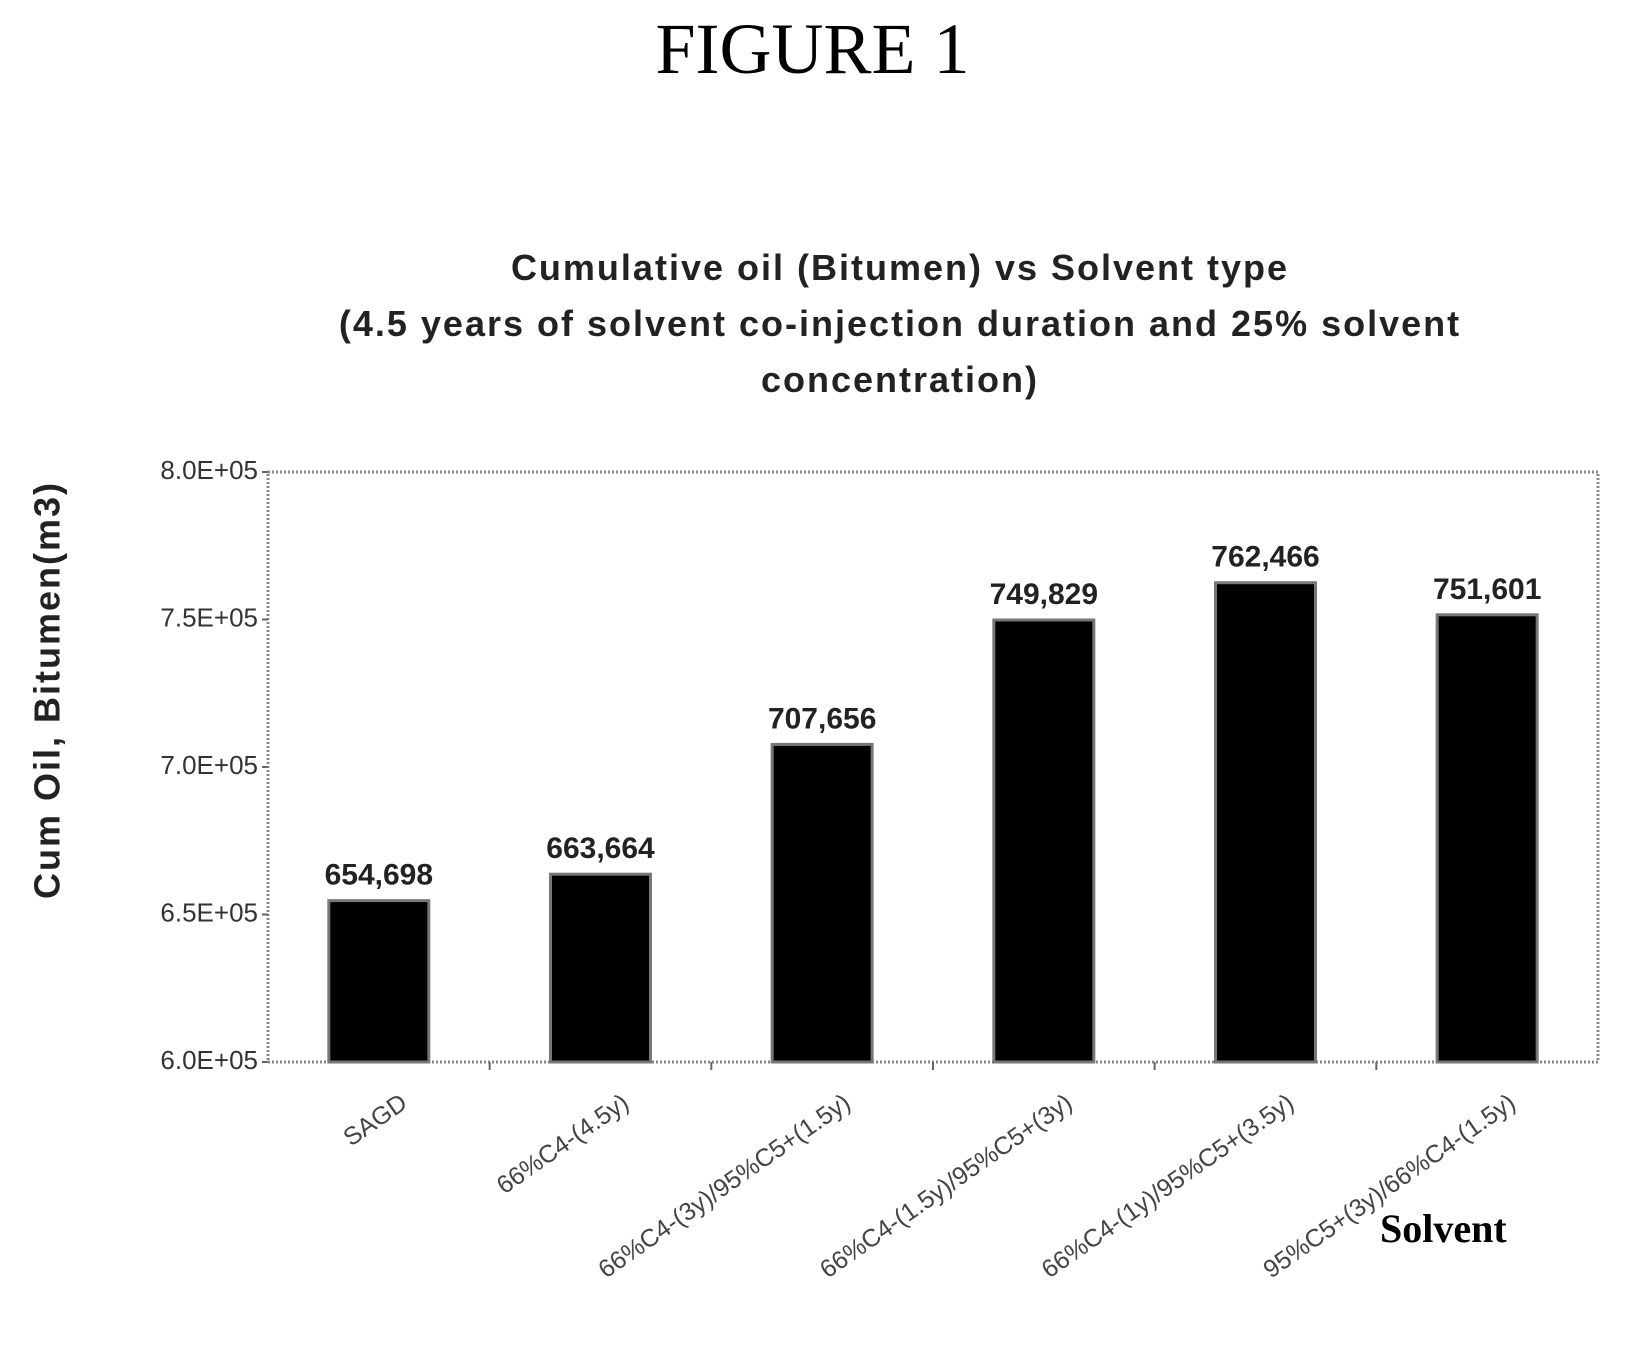 The width and height of the screenshot is (1625, 1345). I want to click on y-tick-label: 8.0E+05, so click(209, 470).